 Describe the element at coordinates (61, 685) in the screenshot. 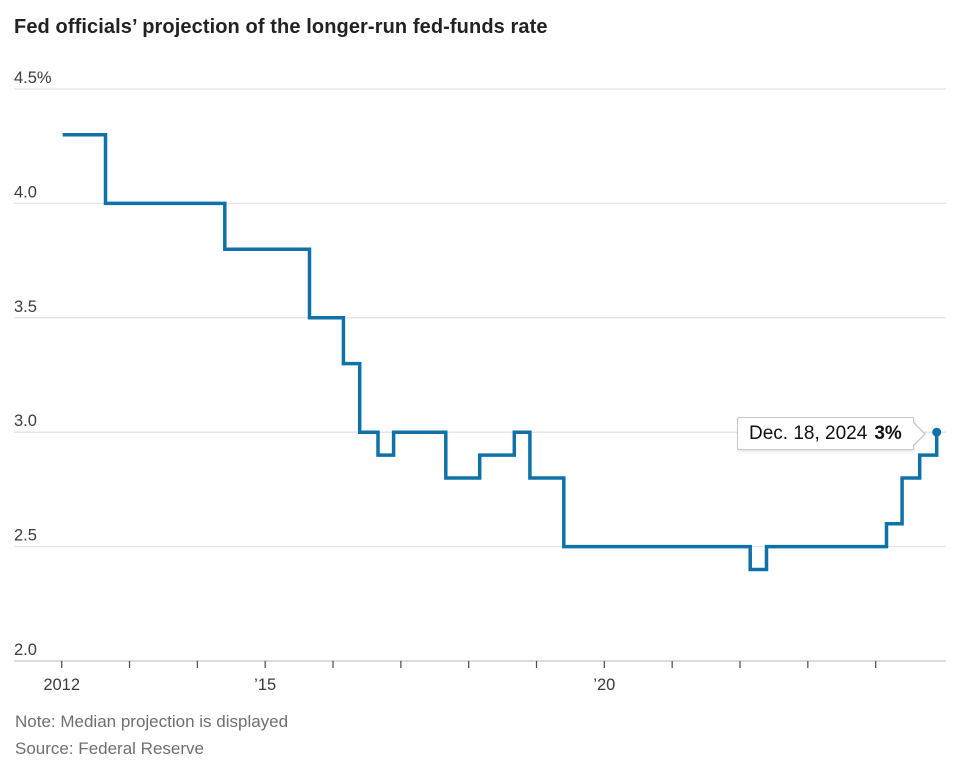

I see `x-axis-label: 2012` at that location.